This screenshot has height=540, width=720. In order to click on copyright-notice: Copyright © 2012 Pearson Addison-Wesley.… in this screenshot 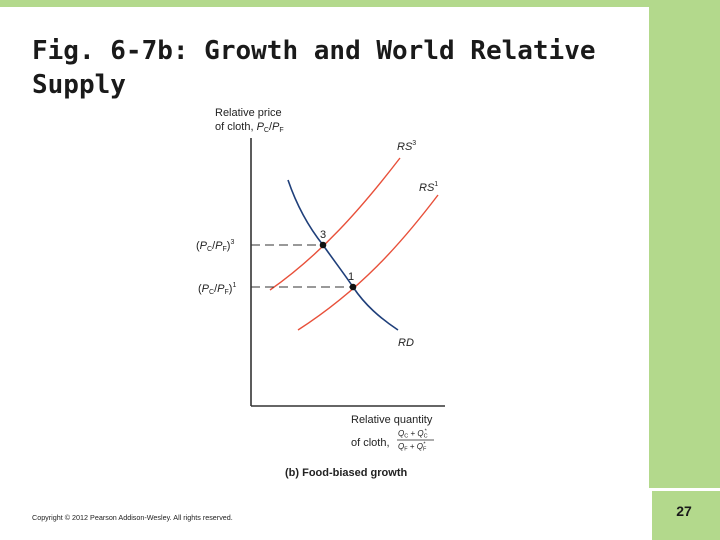, I will do `click(132, 517)`.